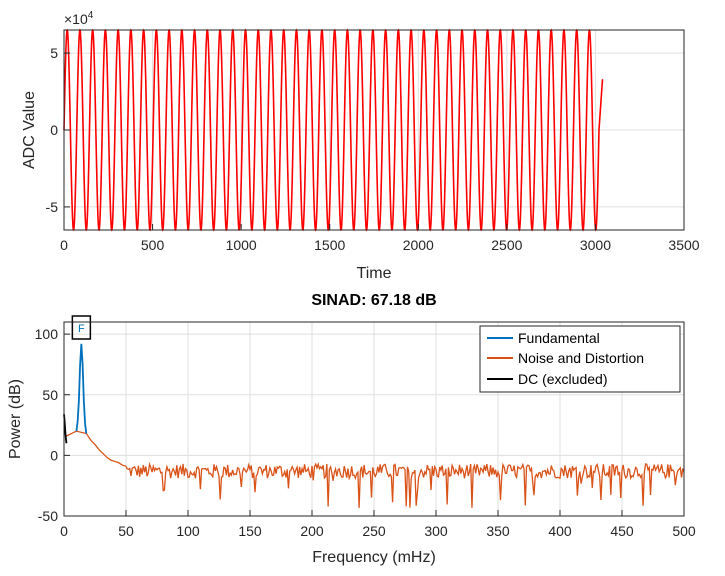  Describe the element at coordinates (52, 425) in the screenshot. I see `spectrum-plot-y-ticks: -50 0 50 100` at that location.